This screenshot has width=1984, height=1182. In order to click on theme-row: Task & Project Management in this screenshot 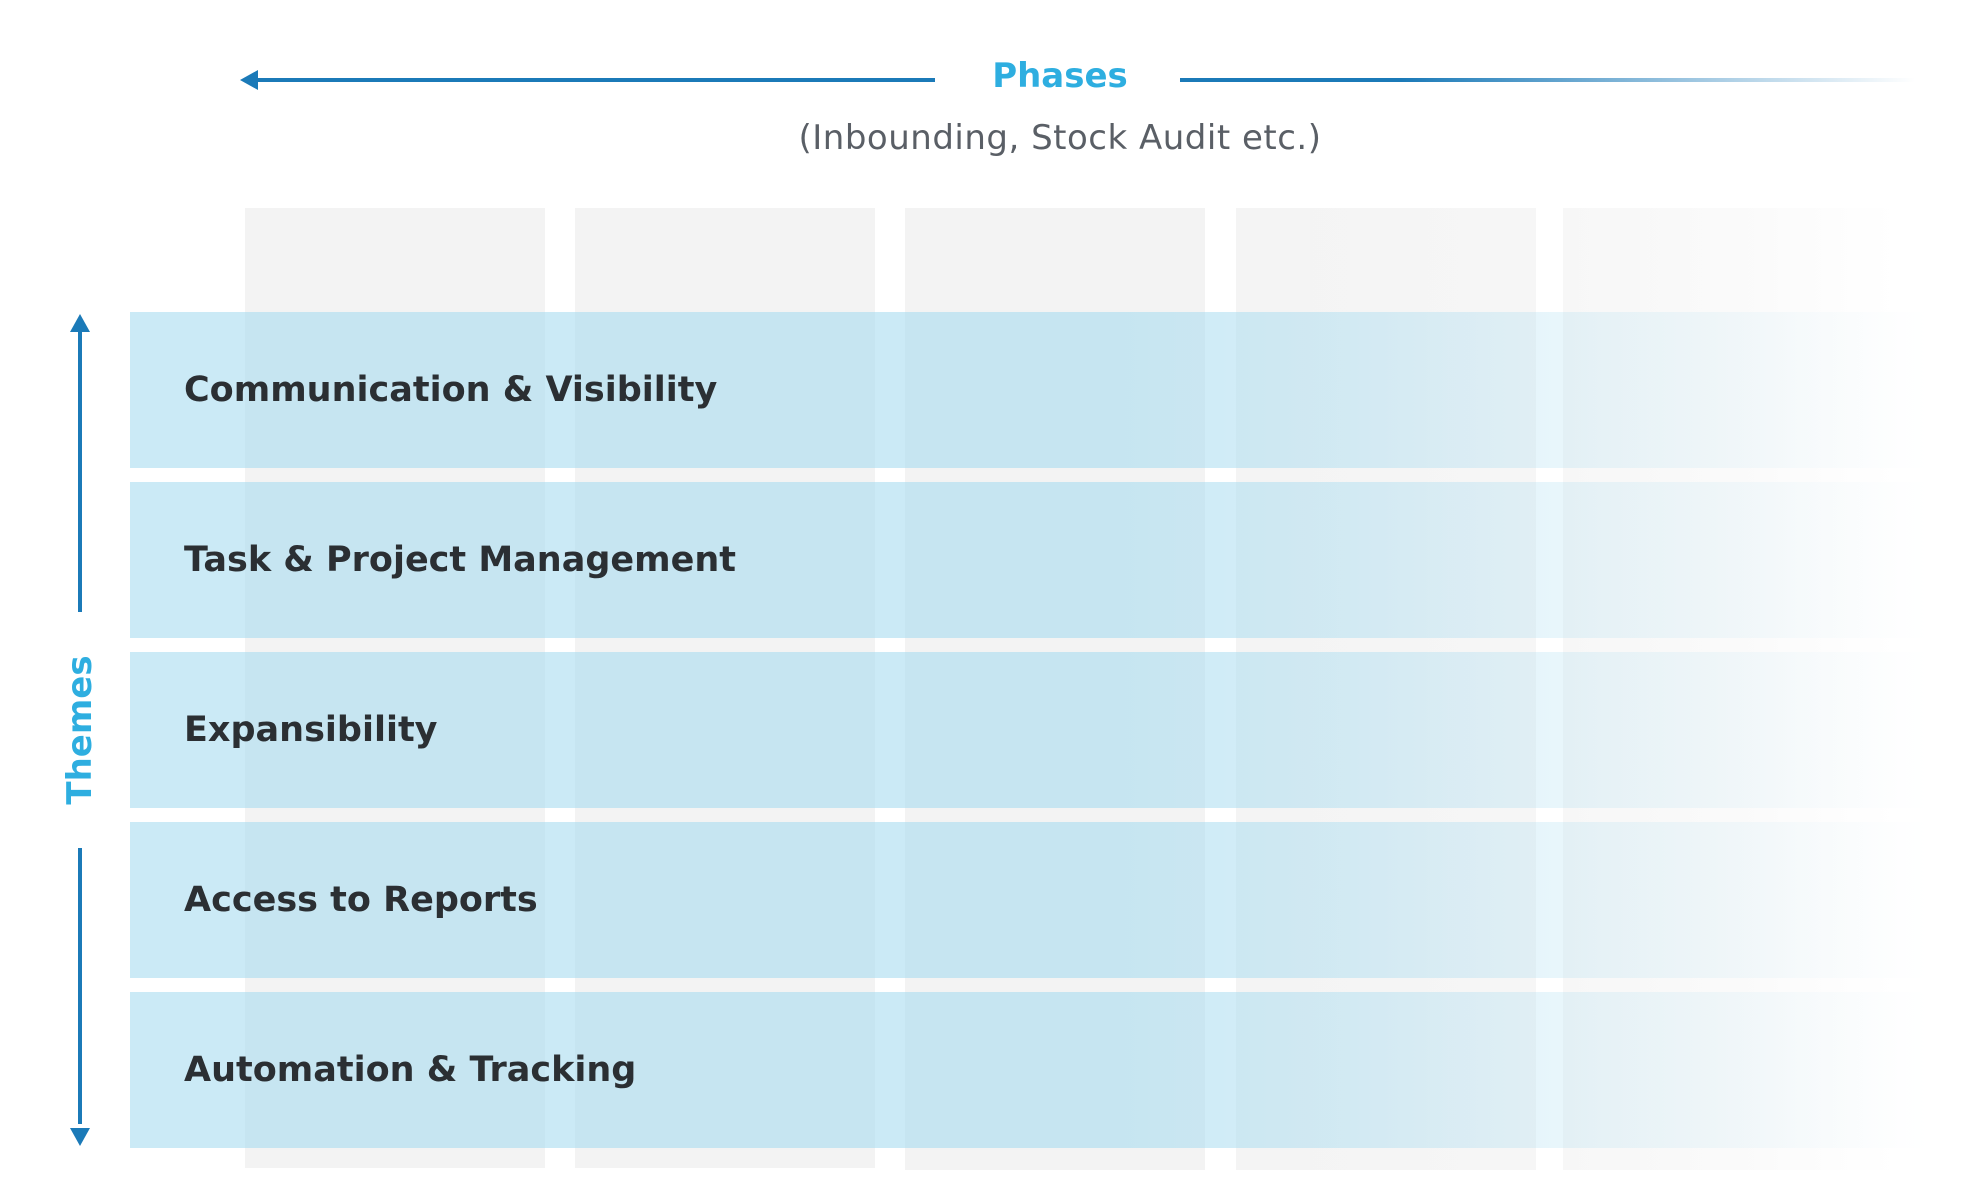, I will do `click(1030, 560)`.